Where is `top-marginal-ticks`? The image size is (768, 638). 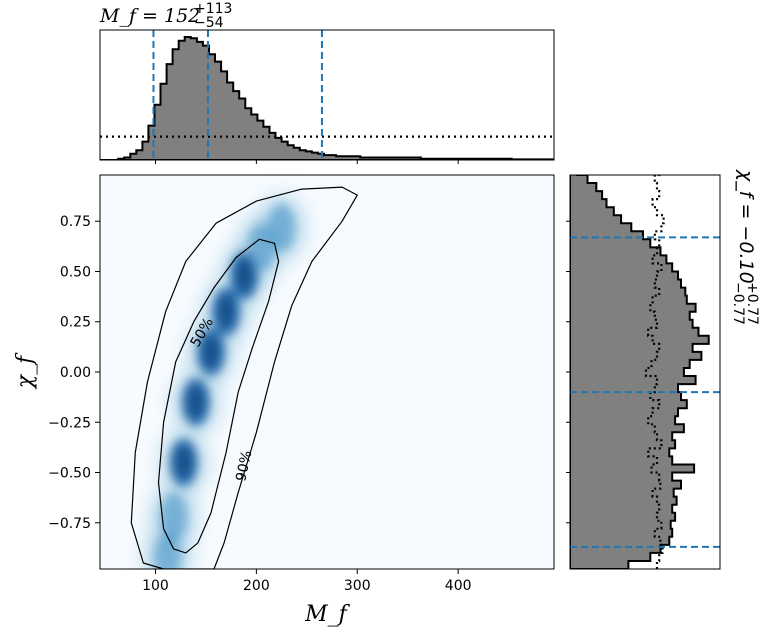 top-marginal-ticks is located at coordinates (306, 162).